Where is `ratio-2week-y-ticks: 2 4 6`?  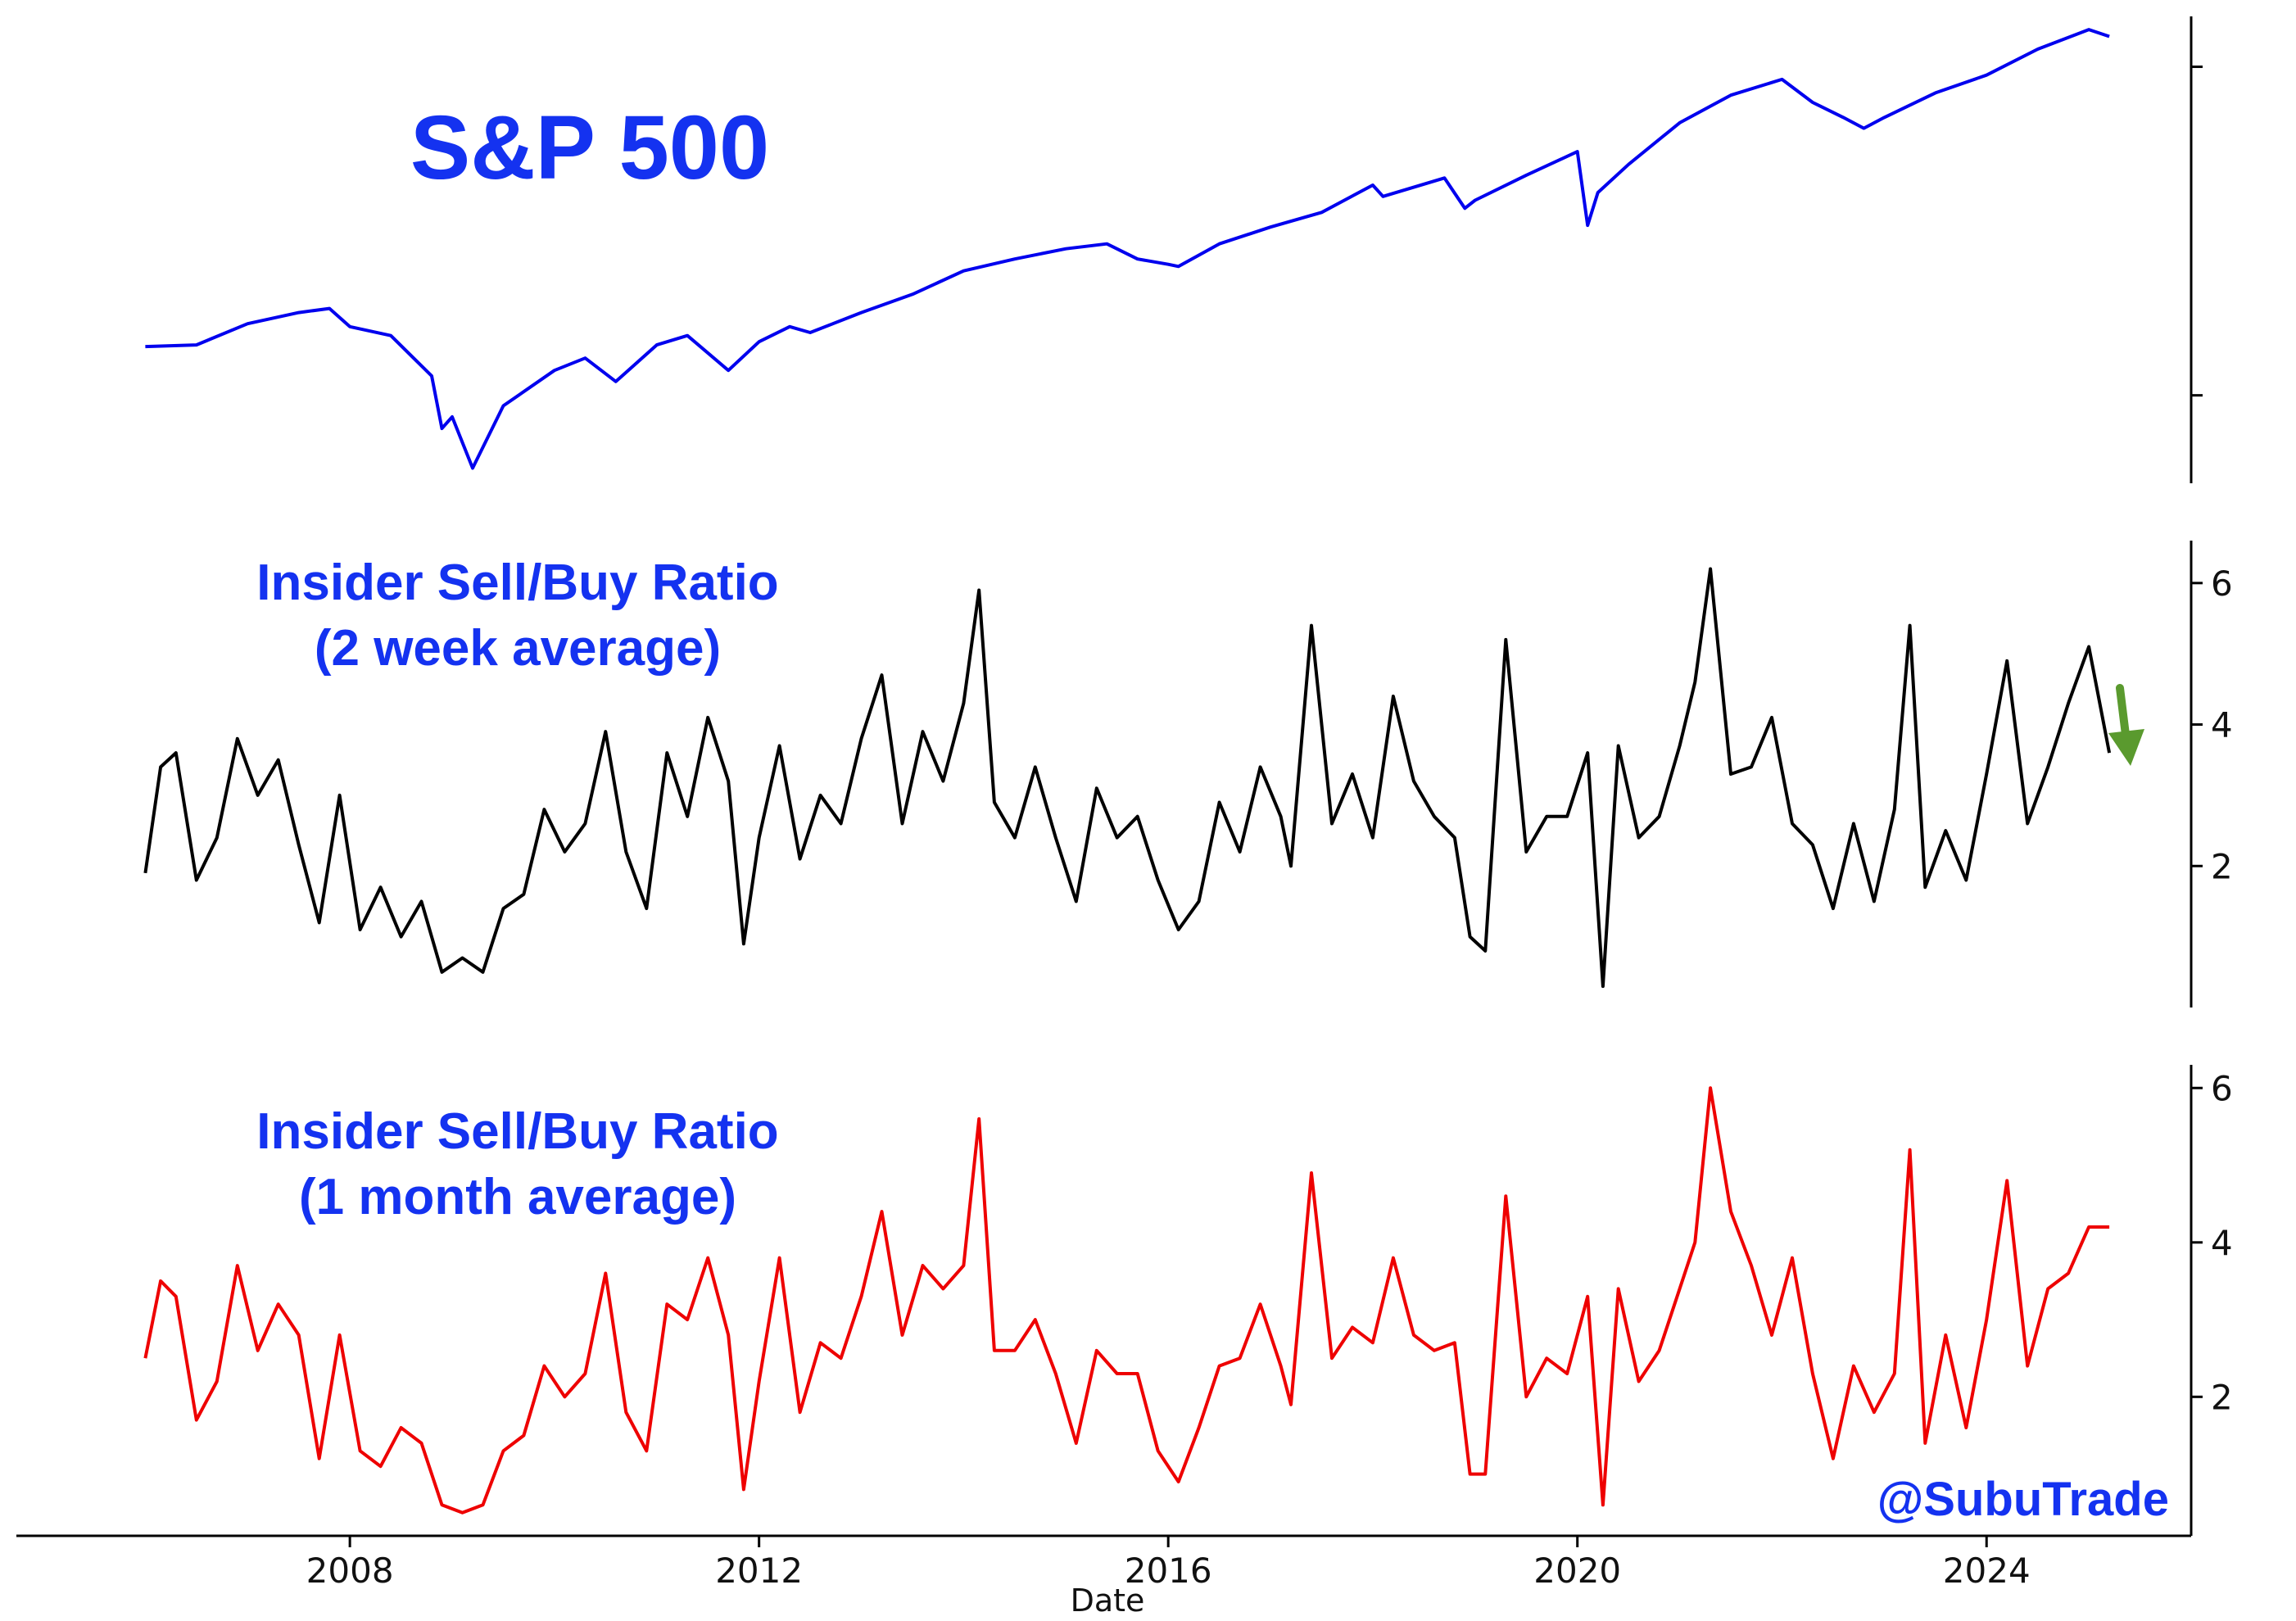 ratio-2week-y-ticks: 2 4 6 is located at coordinates (2212, 725).